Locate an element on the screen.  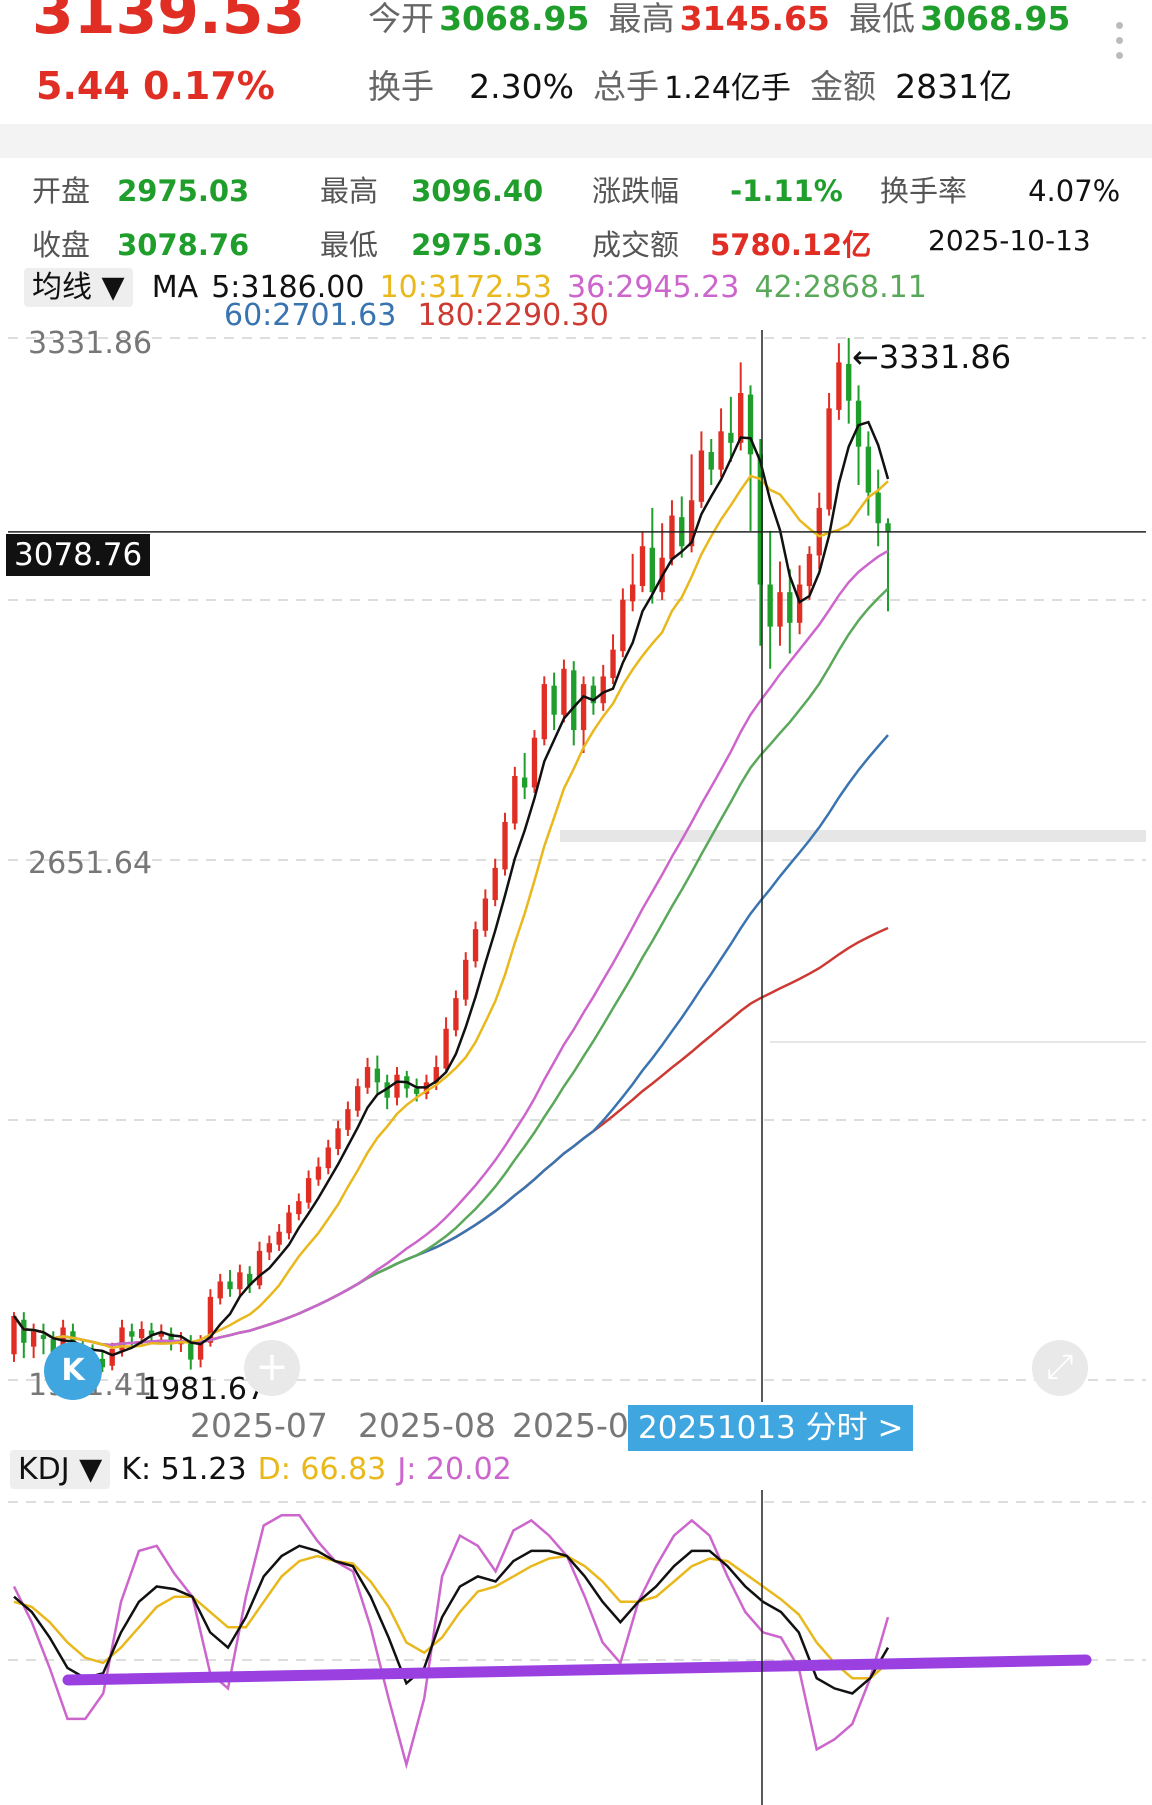
k-line-button: K is located at coordinates (73, 1371).